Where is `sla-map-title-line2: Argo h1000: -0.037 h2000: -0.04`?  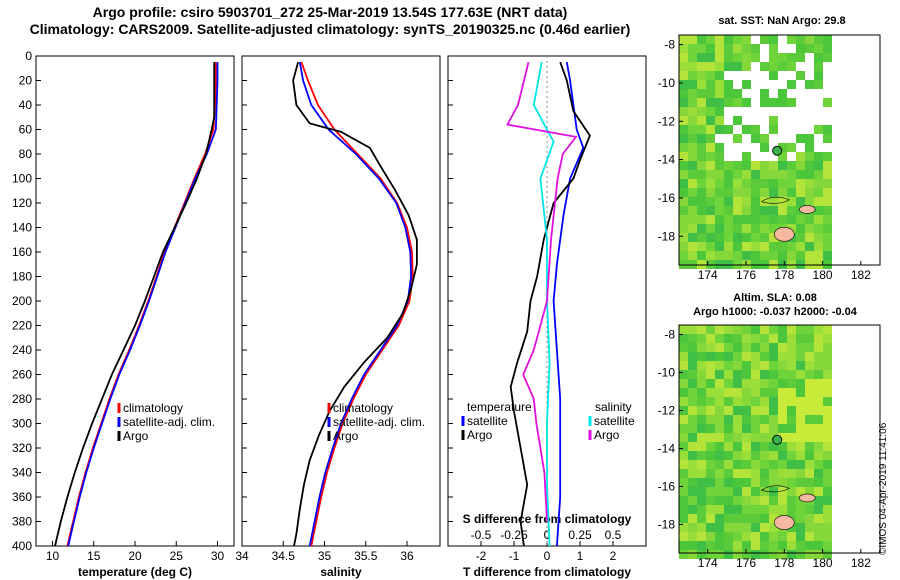
sla-map-title-line2: Argo h1000: -0.037 h2000: -0.04 is located at coordinates (775, 312).